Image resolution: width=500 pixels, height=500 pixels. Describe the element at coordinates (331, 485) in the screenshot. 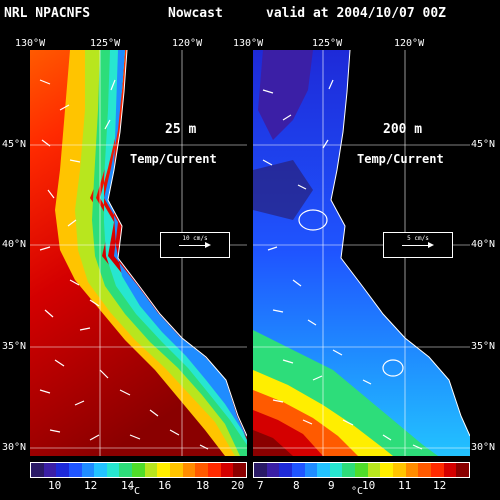

I see `colorbar-tick-right: 9` at that location.